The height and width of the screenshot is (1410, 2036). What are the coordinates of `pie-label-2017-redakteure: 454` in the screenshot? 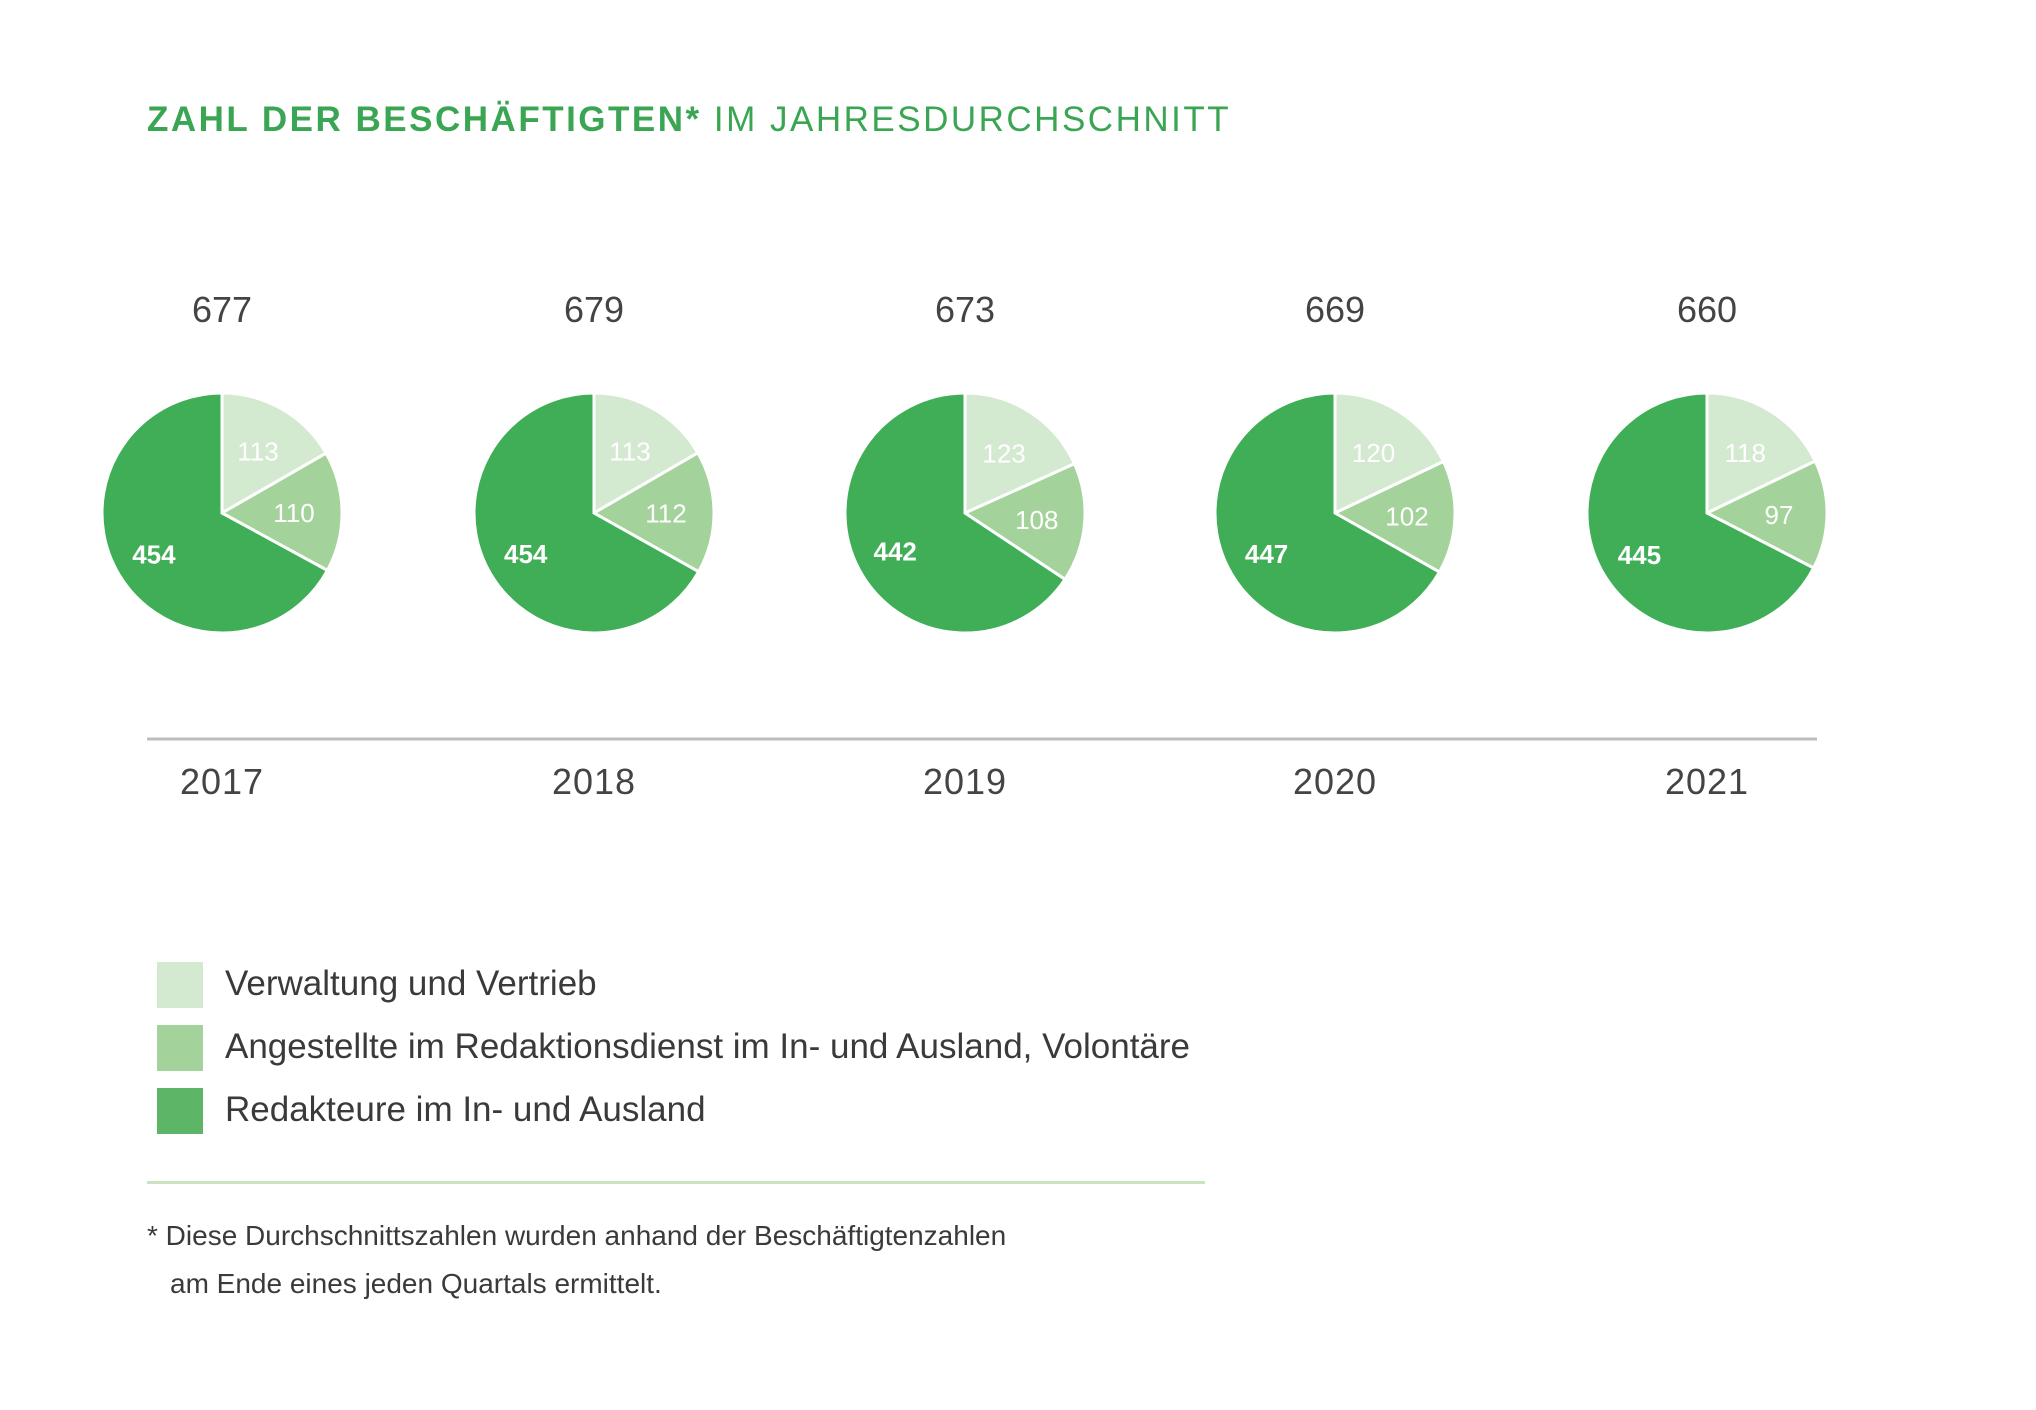 It's located at (154, 554).